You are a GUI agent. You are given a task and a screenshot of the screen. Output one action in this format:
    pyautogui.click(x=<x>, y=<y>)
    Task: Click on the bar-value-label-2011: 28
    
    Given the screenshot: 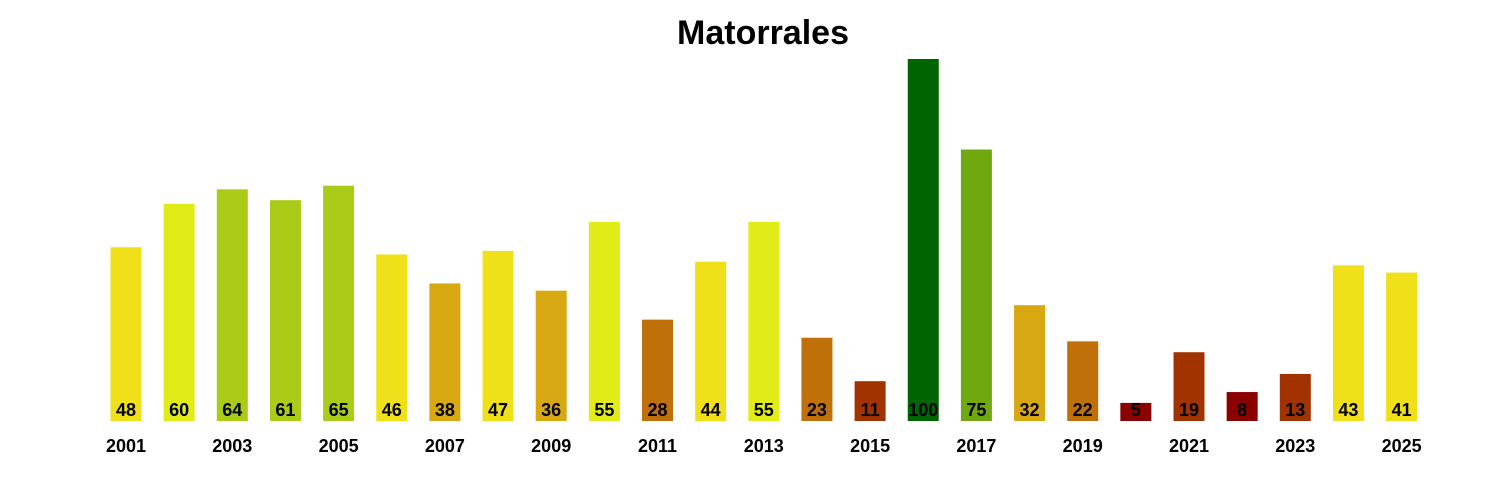 What is the action you would take?
    pyautogui.click(x=657, y=410)
    